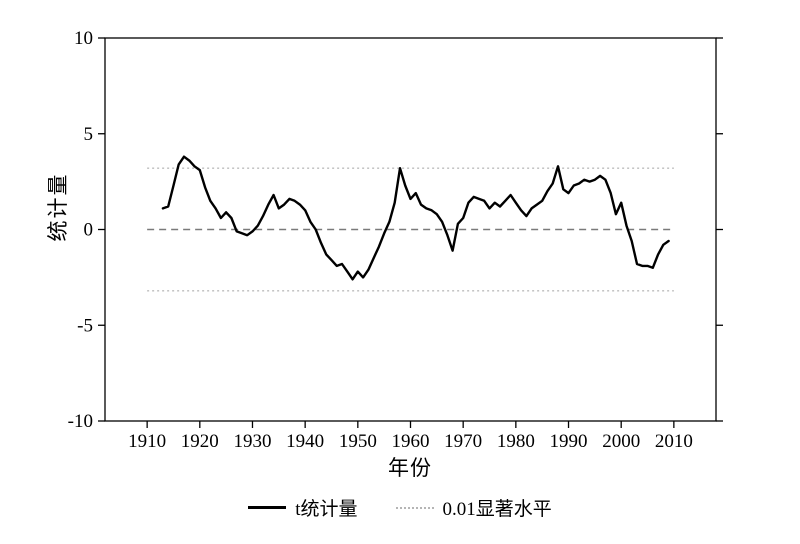 The height and width of the screenshot is (544, 800). What do you see at coordinates (415, 218) in the screenshot?
I see `t-statistic-series-line` at bounding box center [415, 218].